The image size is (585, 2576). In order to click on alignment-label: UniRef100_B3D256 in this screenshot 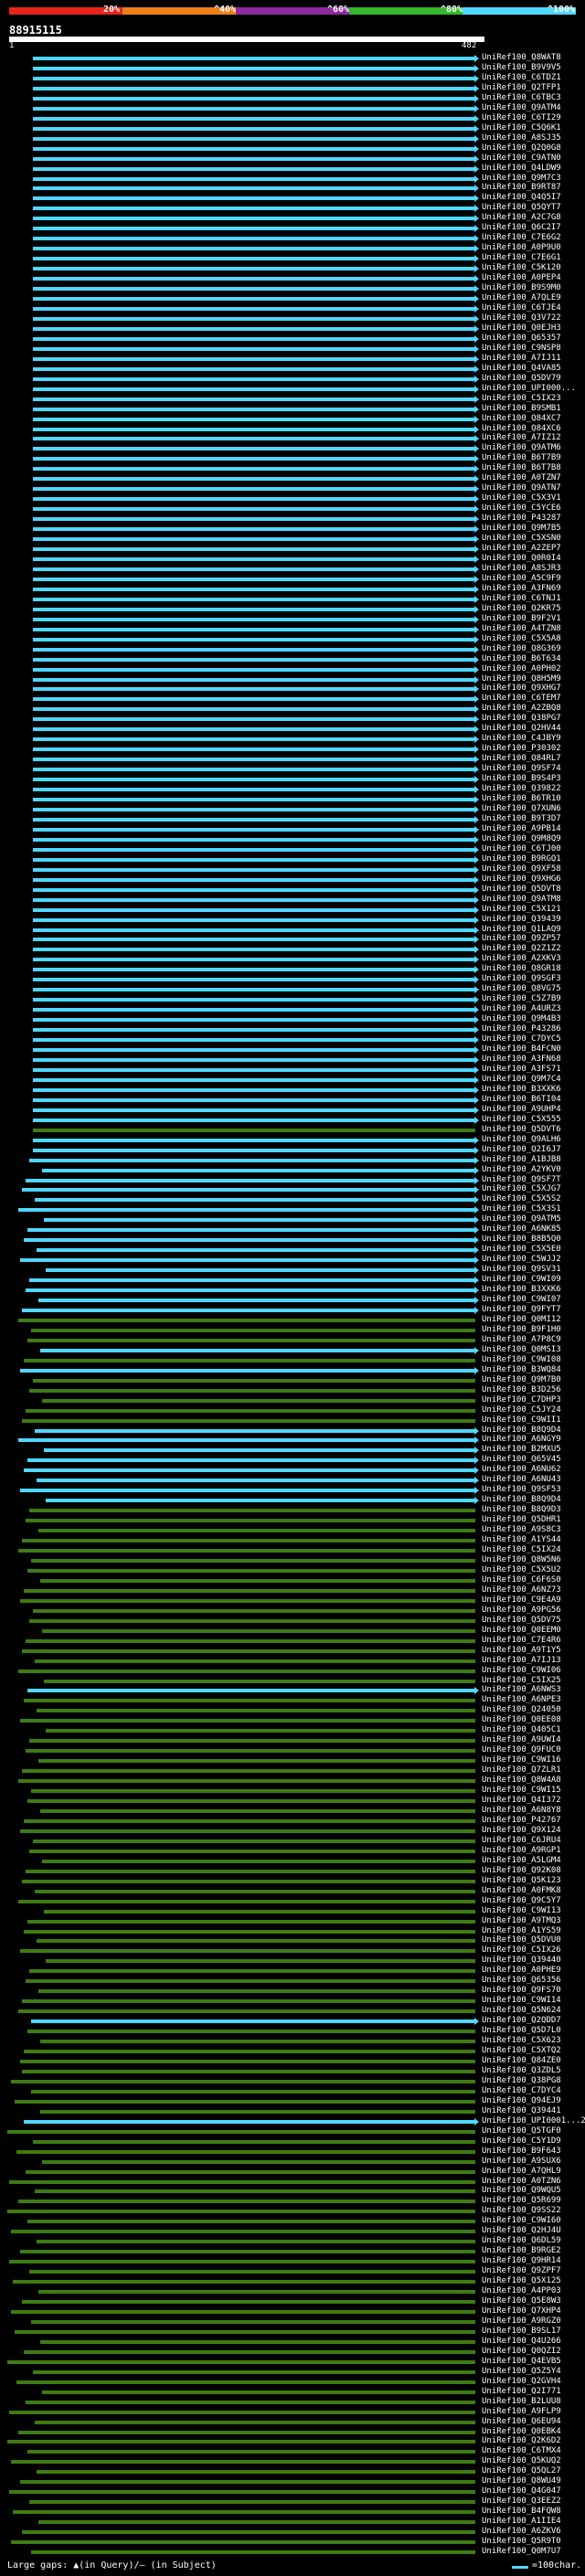, I will do `click(521, 1389)`.